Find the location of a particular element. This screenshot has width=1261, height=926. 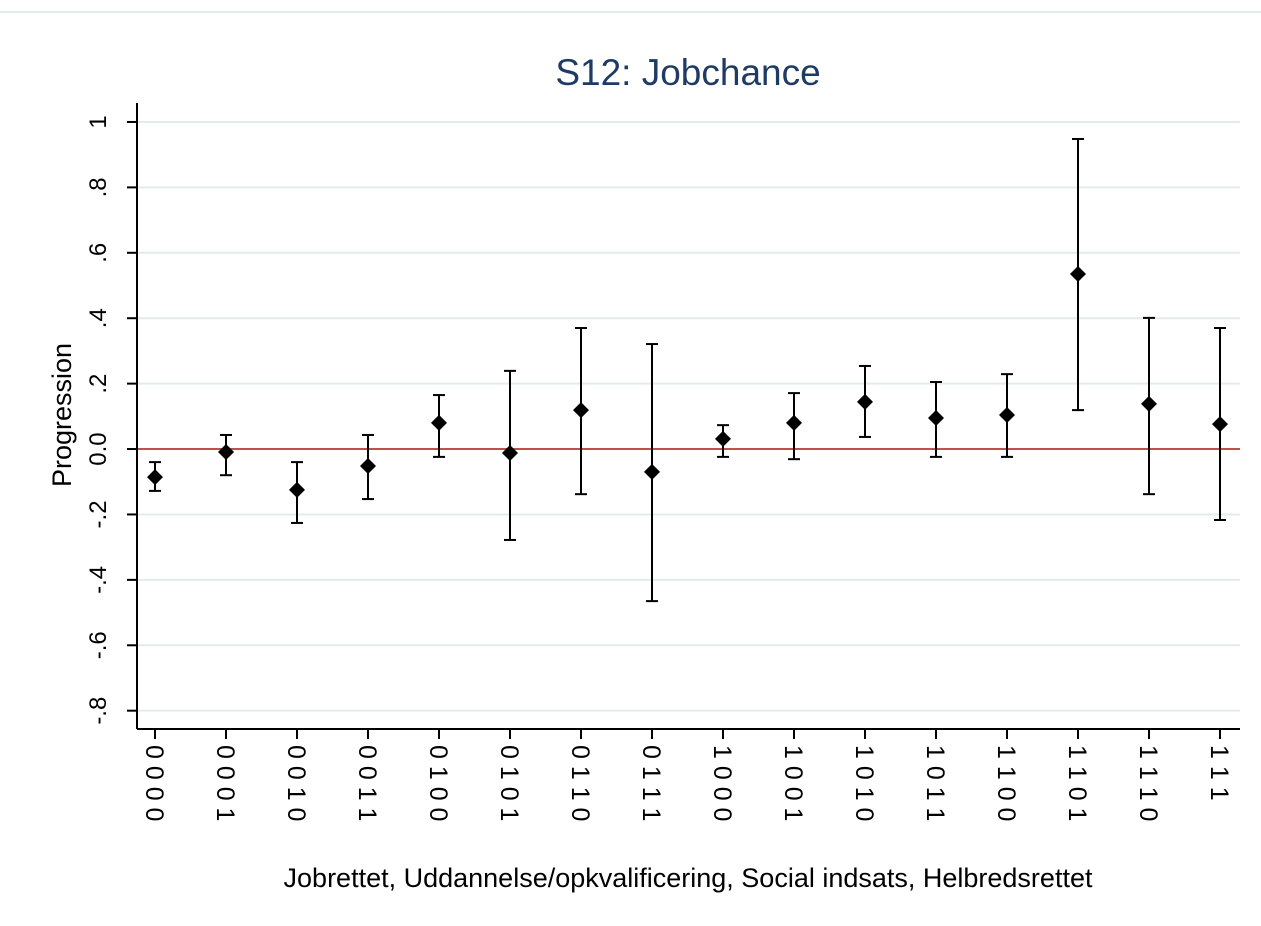

y-tick-label: -.4 is located at coordinates (98, 580).